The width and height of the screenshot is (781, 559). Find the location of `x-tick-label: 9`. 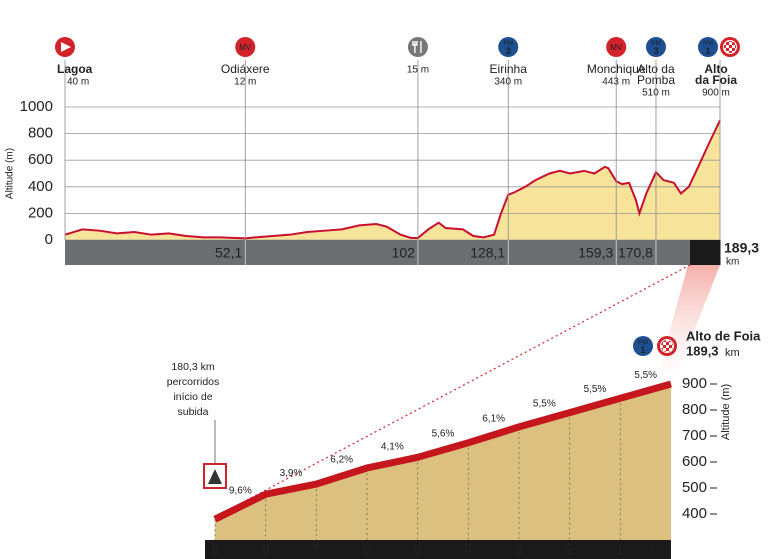

x-tick-label: 9 is located at coordinates (215, 549).